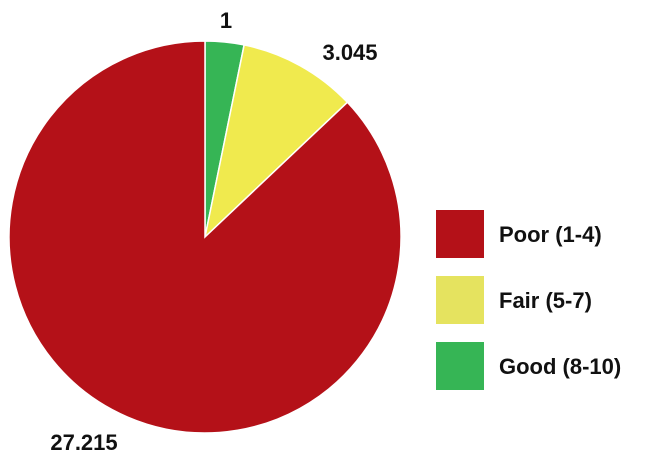 The width and height of the screenshot is (664, 459). What do you see at coordinates (83, 442) in the screenshot?
I see `data-label-poor-1-4: 27.215` at bounding box center [83, 442].